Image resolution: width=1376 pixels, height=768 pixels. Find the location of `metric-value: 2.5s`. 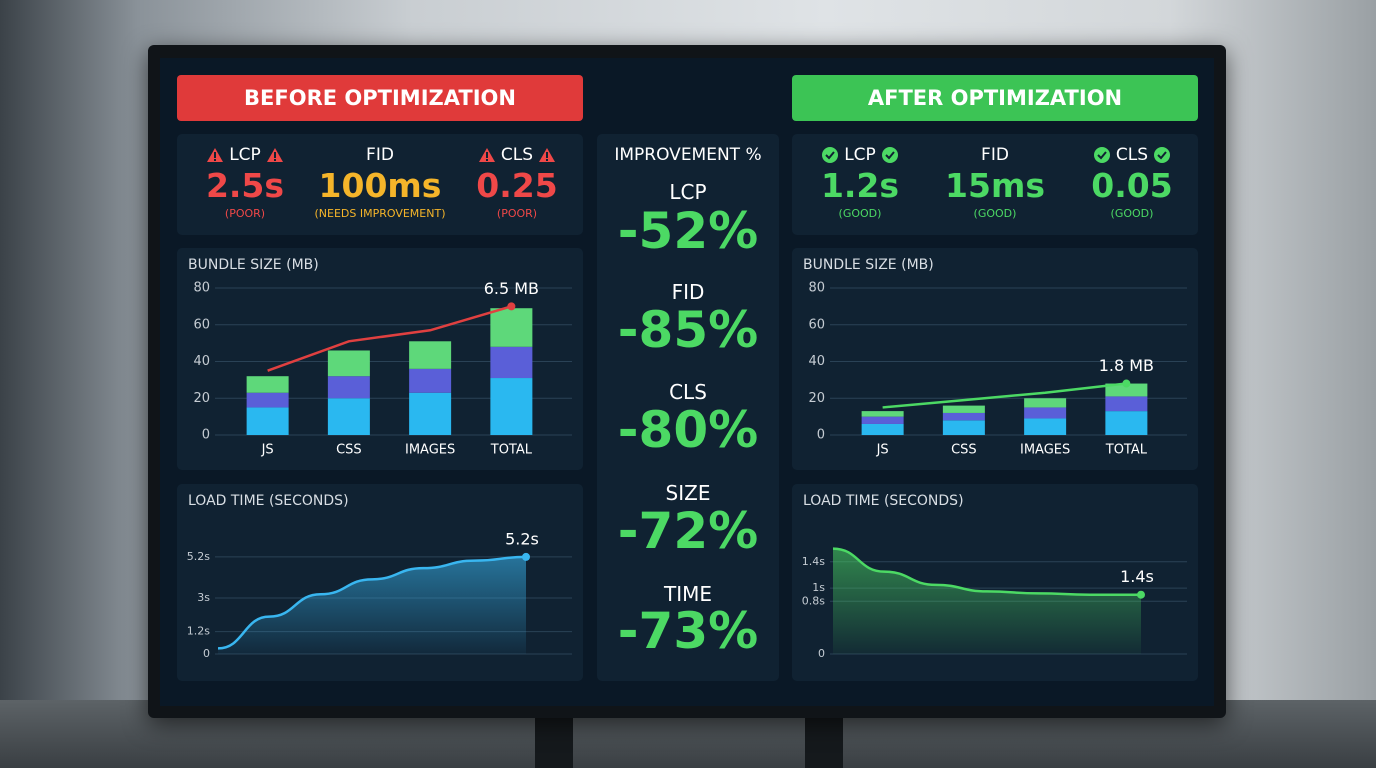

metric-value: 2.5s is located at coordinates (245, 185).